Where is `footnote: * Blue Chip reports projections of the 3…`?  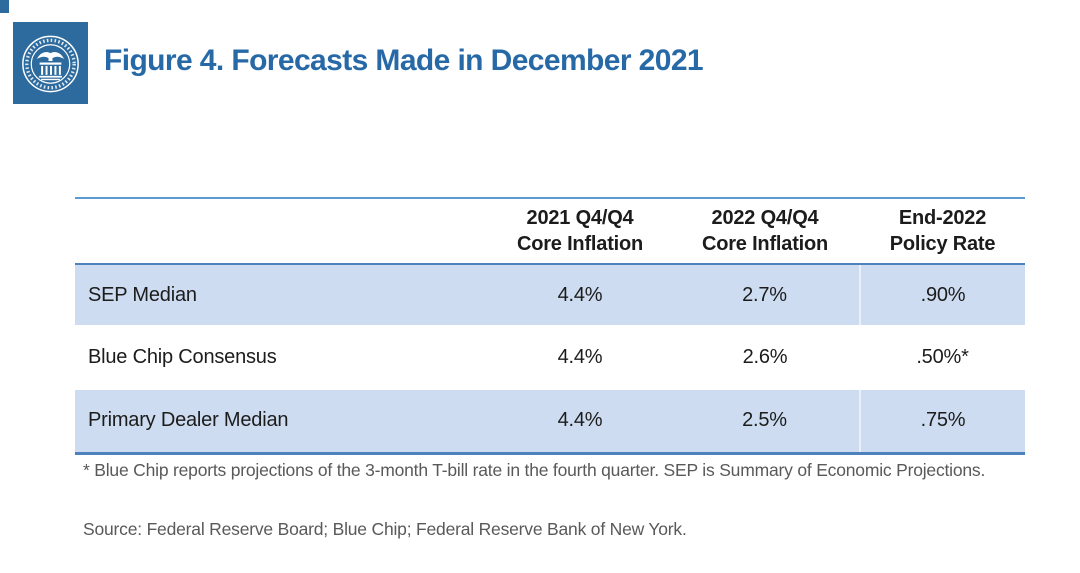
footnote: * Blue Chip reports projections of the 3… is located at coordinates (534, 470).